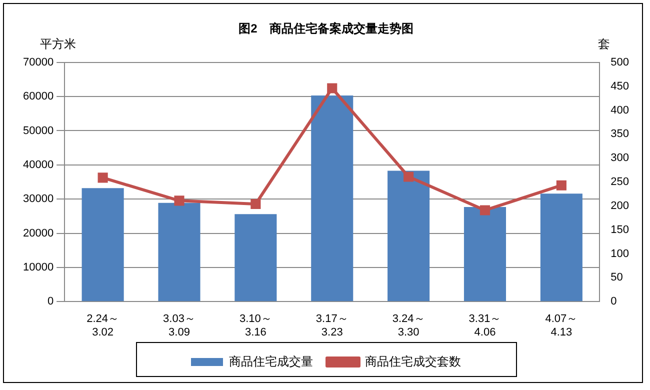  What do you see at coordinates (255, 325) in the screenshot?
I see `x-tick-label: 3.10～ 3.16` at bounding box center [255, 325].